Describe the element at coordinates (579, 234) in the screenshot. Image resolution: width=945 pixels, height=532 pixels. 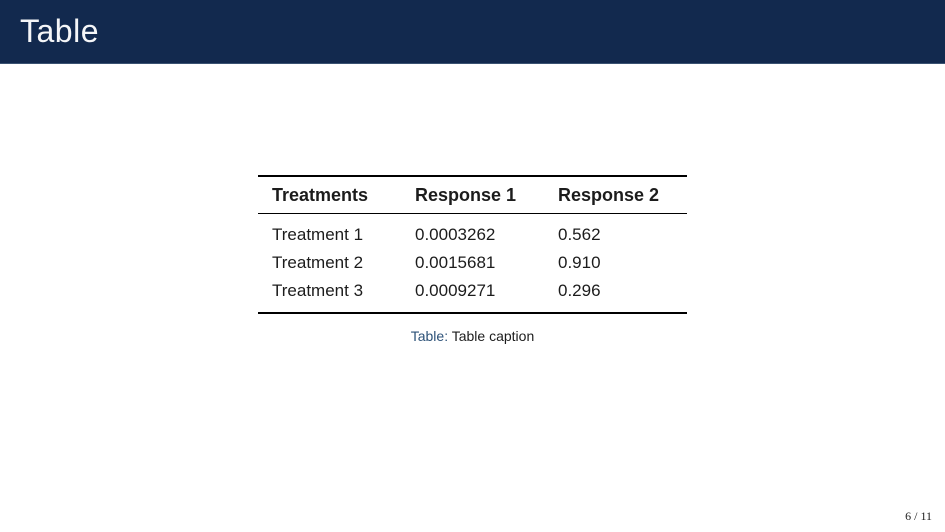
I see `table-cell-response-2: 0.562` at that location.